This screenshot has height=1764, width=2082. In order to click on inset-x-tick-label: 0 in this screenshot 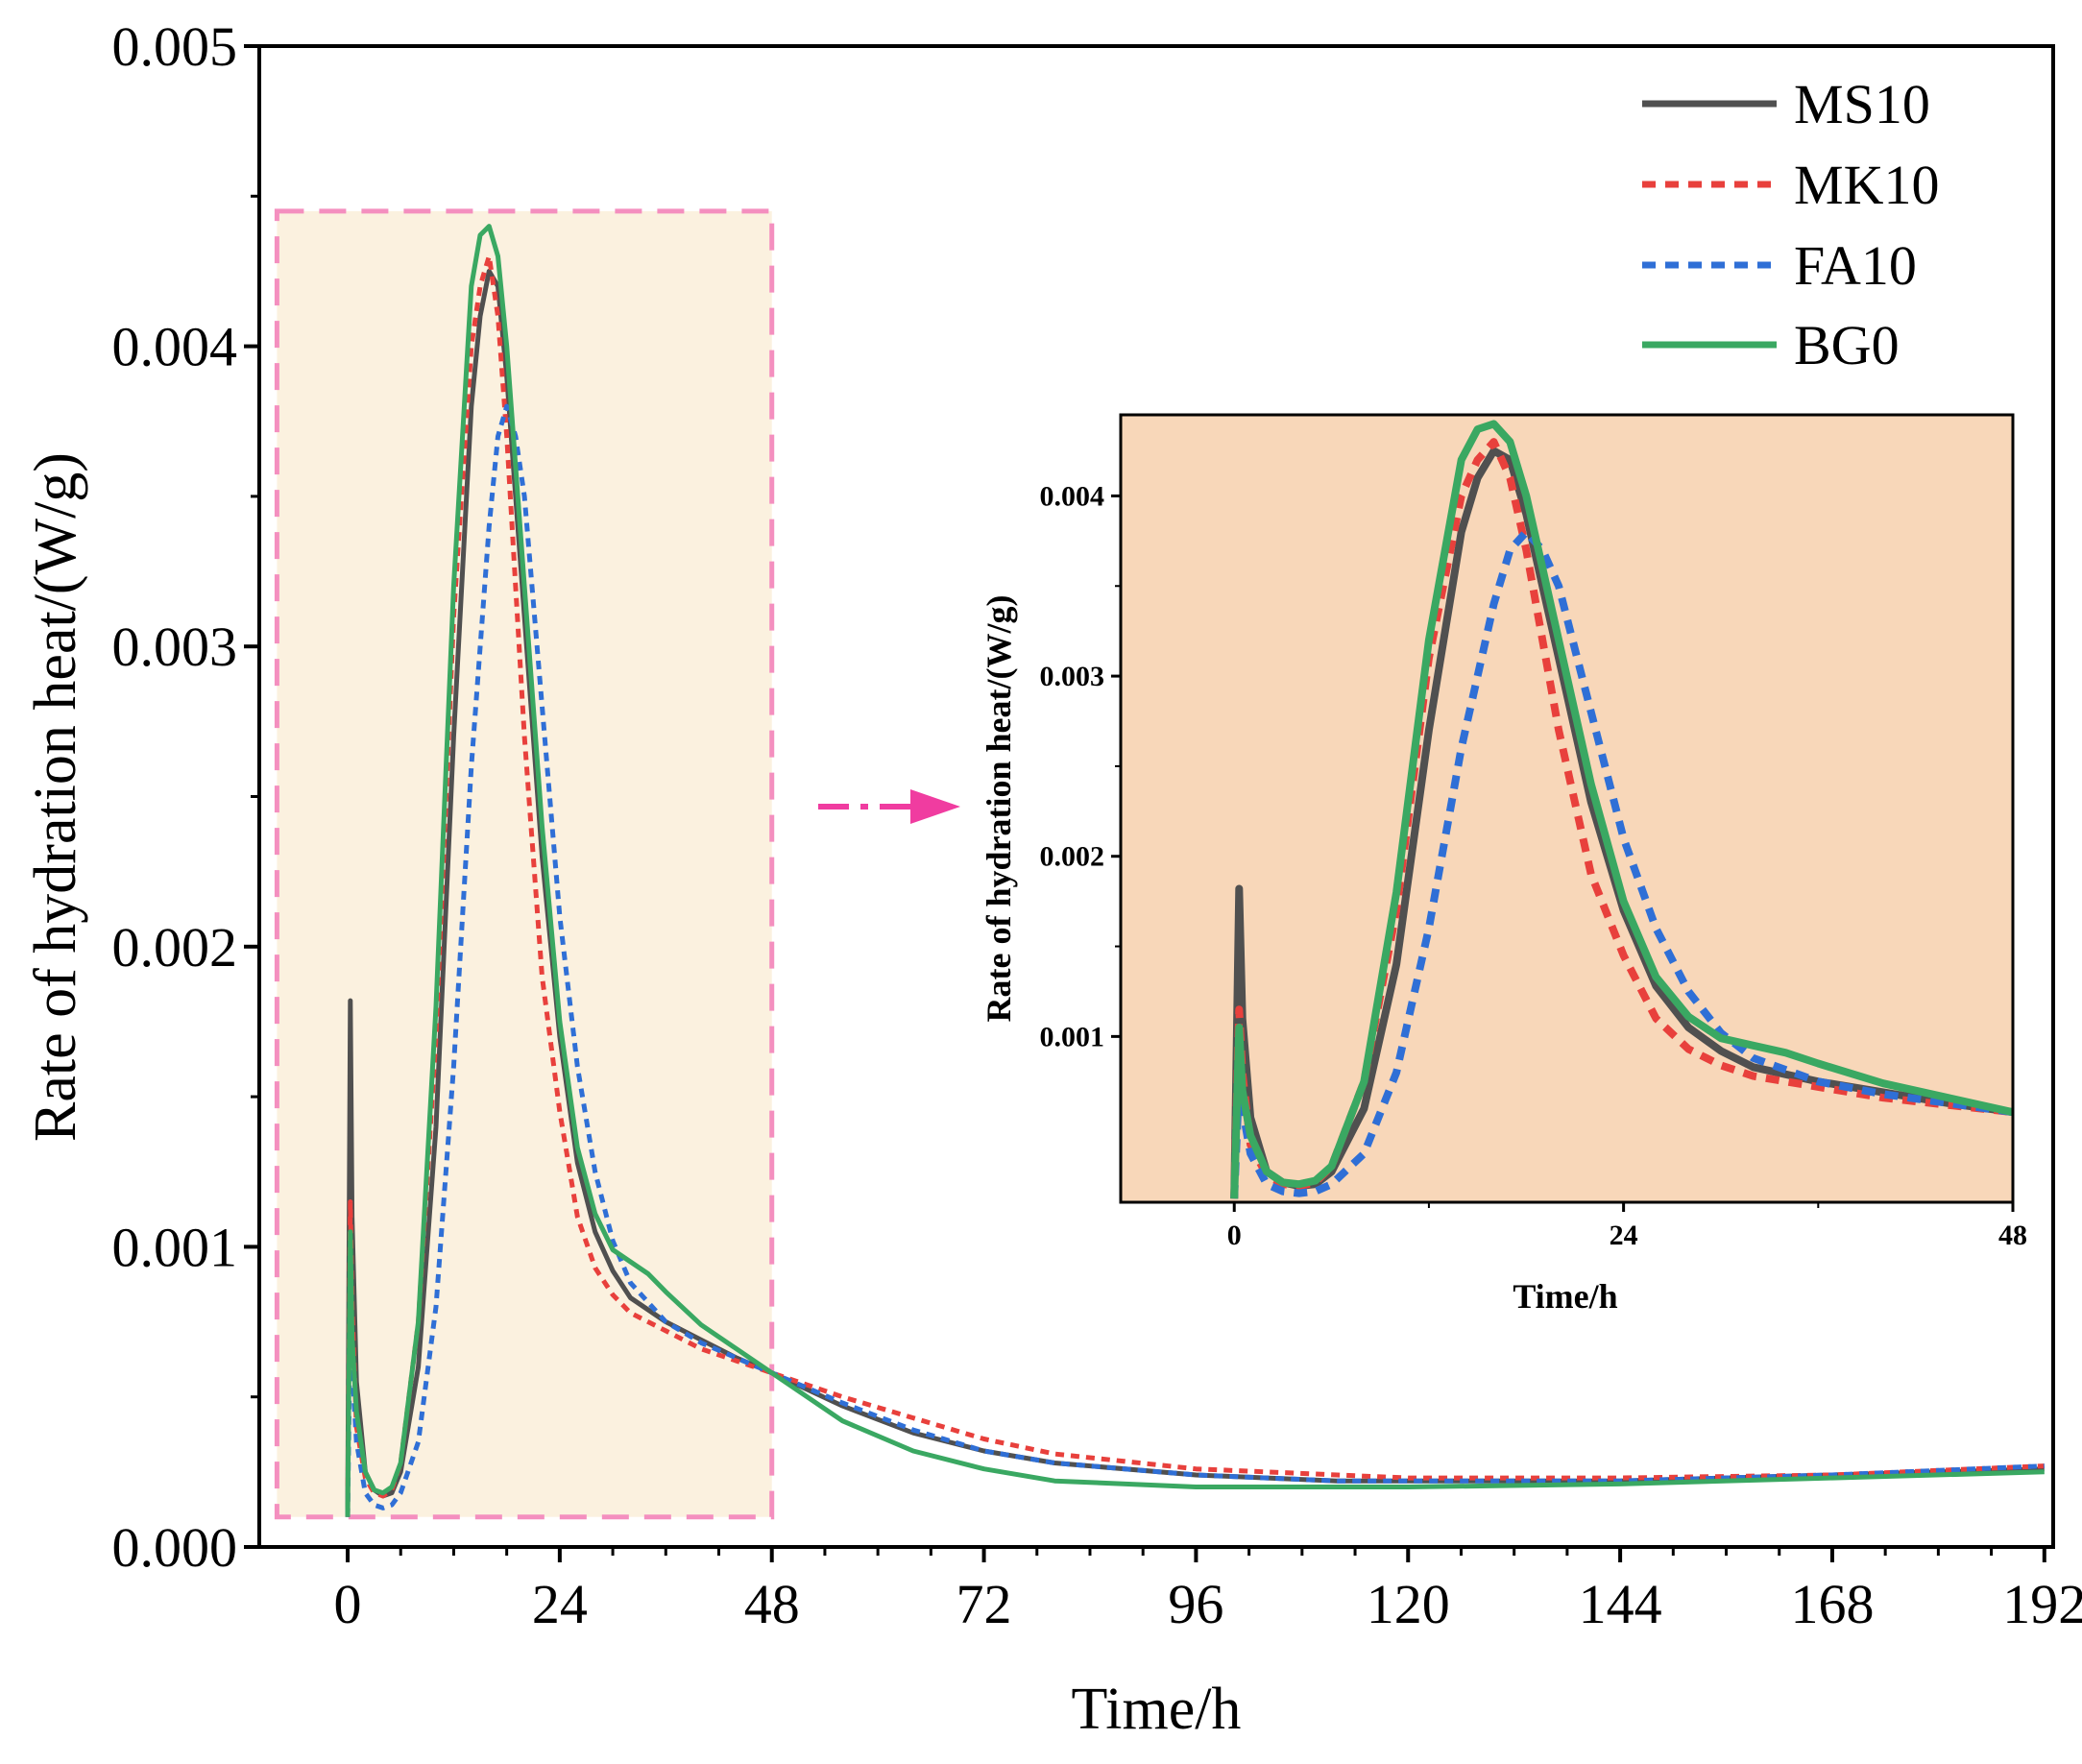, I will do `click(1234, 1235)`.